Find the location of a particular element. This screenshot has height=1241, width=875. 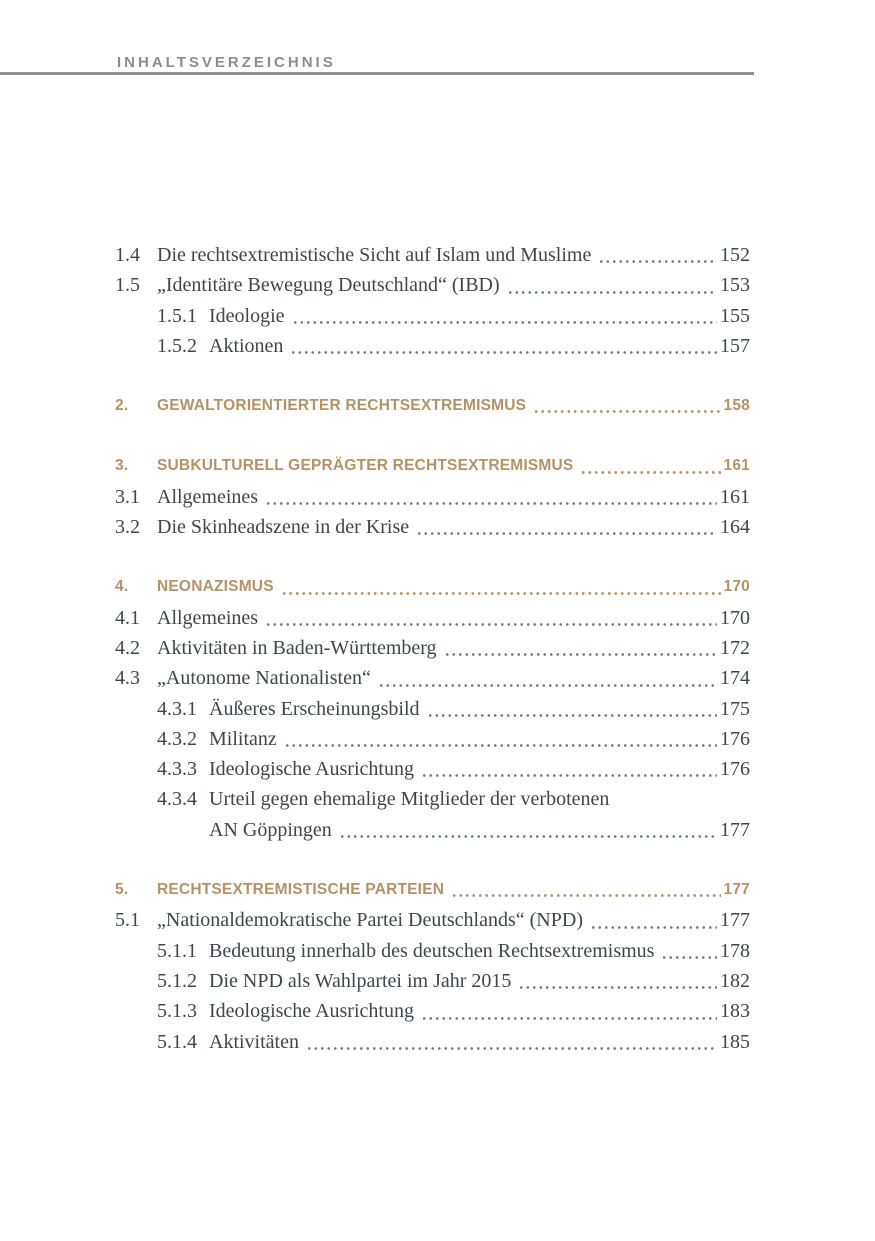

toc-entry: 4.3.2 Militanz 176 is located at coordinates (432, 739).